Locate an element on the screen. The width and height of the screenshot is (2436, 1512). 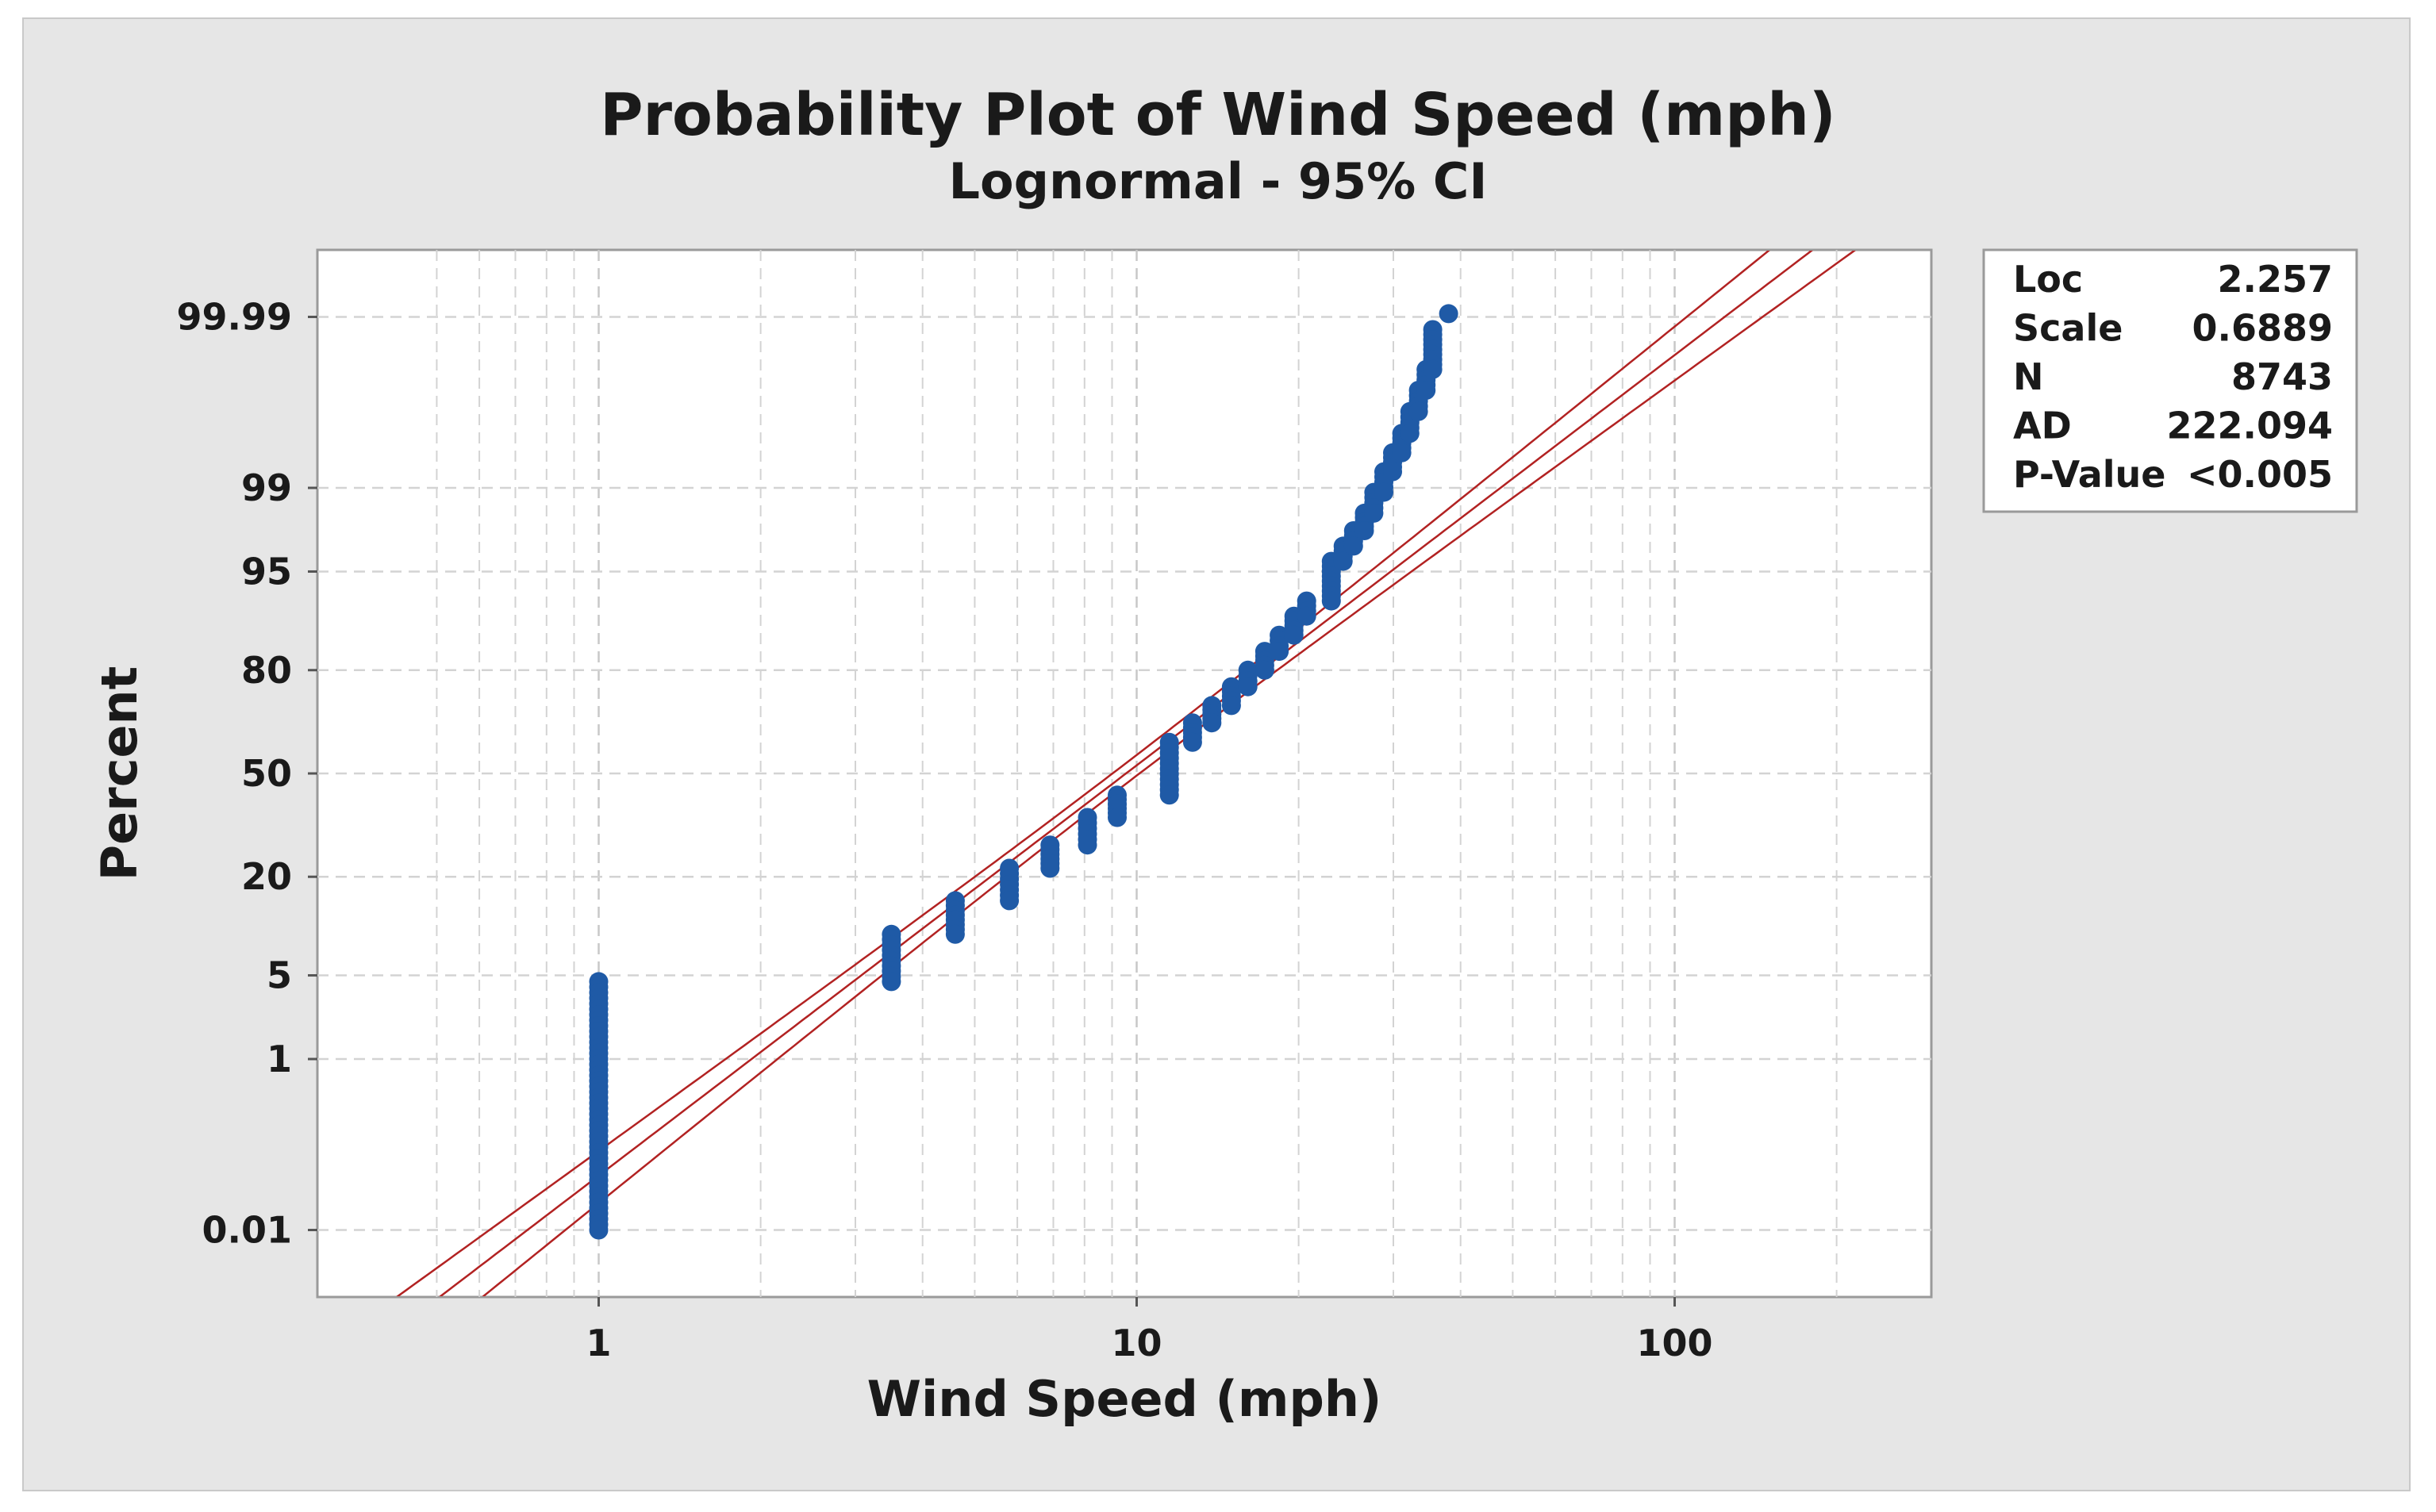
chart-title: Probability Plot of Wind Speed (mph) is located at coordinates (1218, 115).